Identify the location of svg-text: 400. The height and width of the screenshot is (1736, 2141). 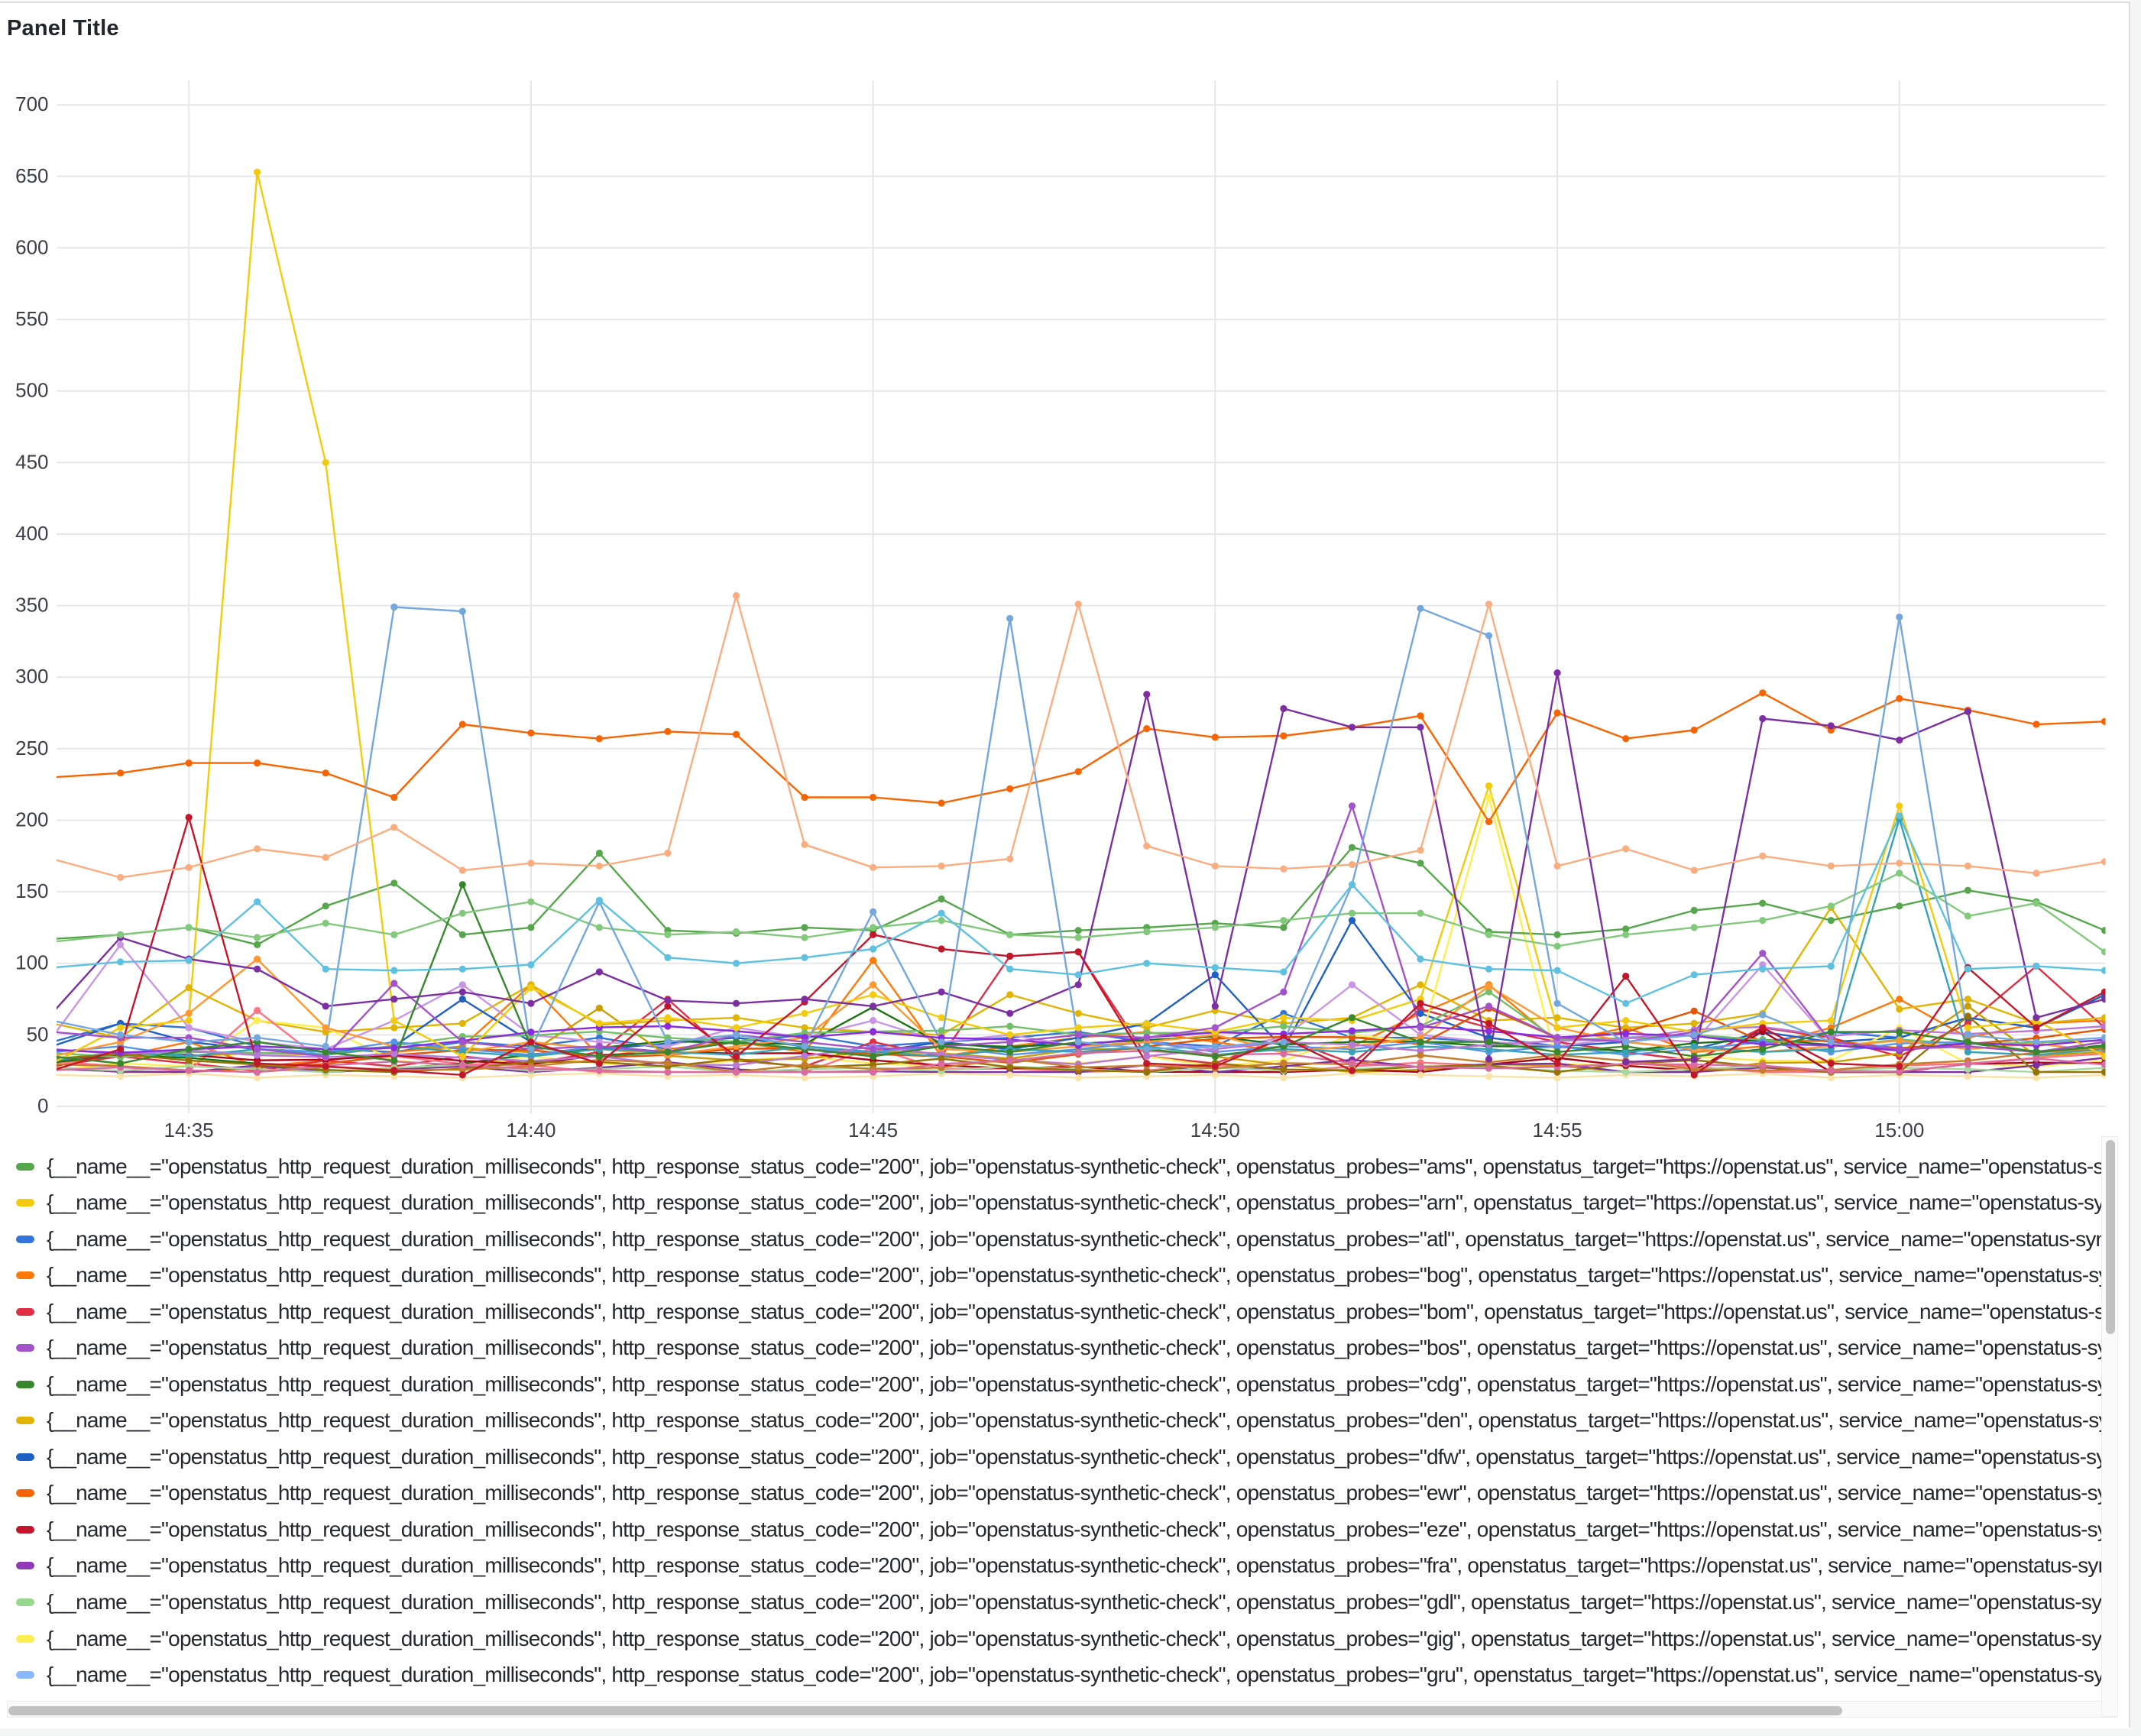
(32, 534).